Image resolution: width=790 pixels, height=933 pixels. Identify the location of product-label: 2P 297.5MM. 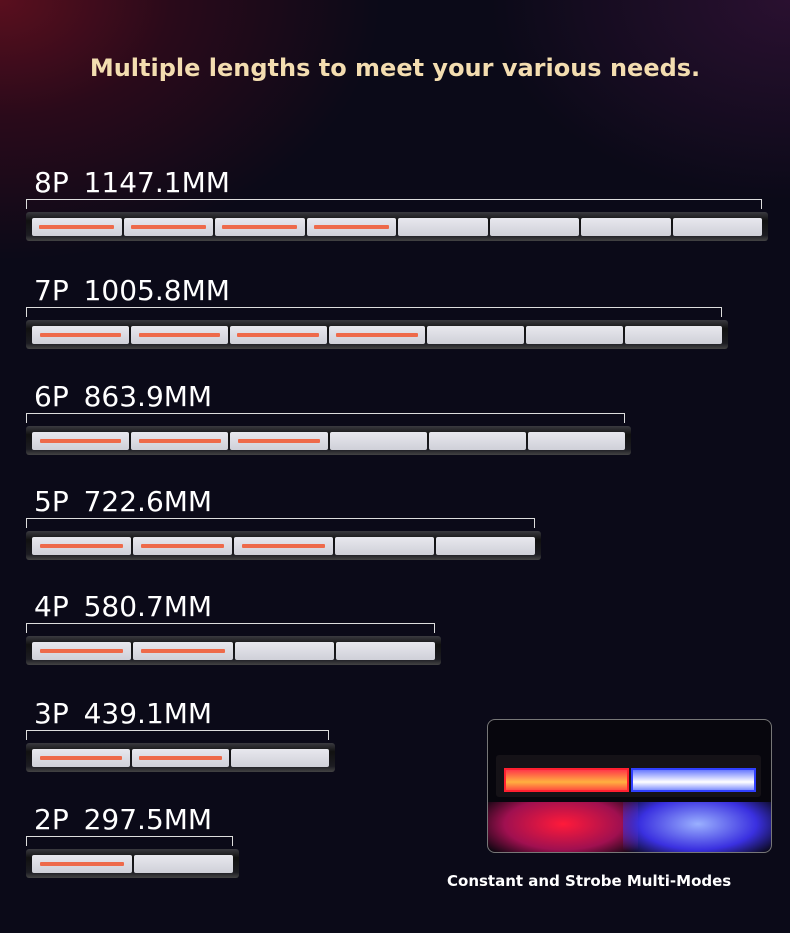
(123, 819).